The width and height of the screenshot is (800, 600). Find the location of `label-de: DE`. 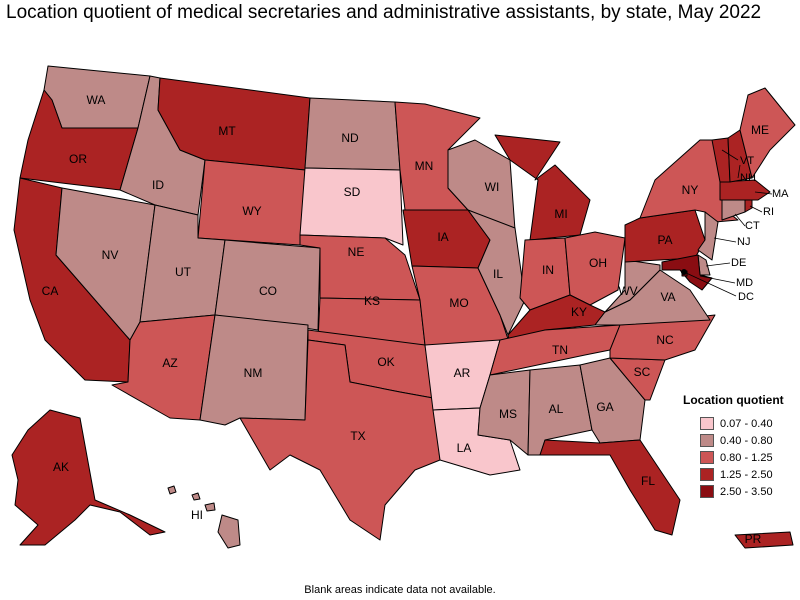

label-de: DE is located at coordinates (738, 263).